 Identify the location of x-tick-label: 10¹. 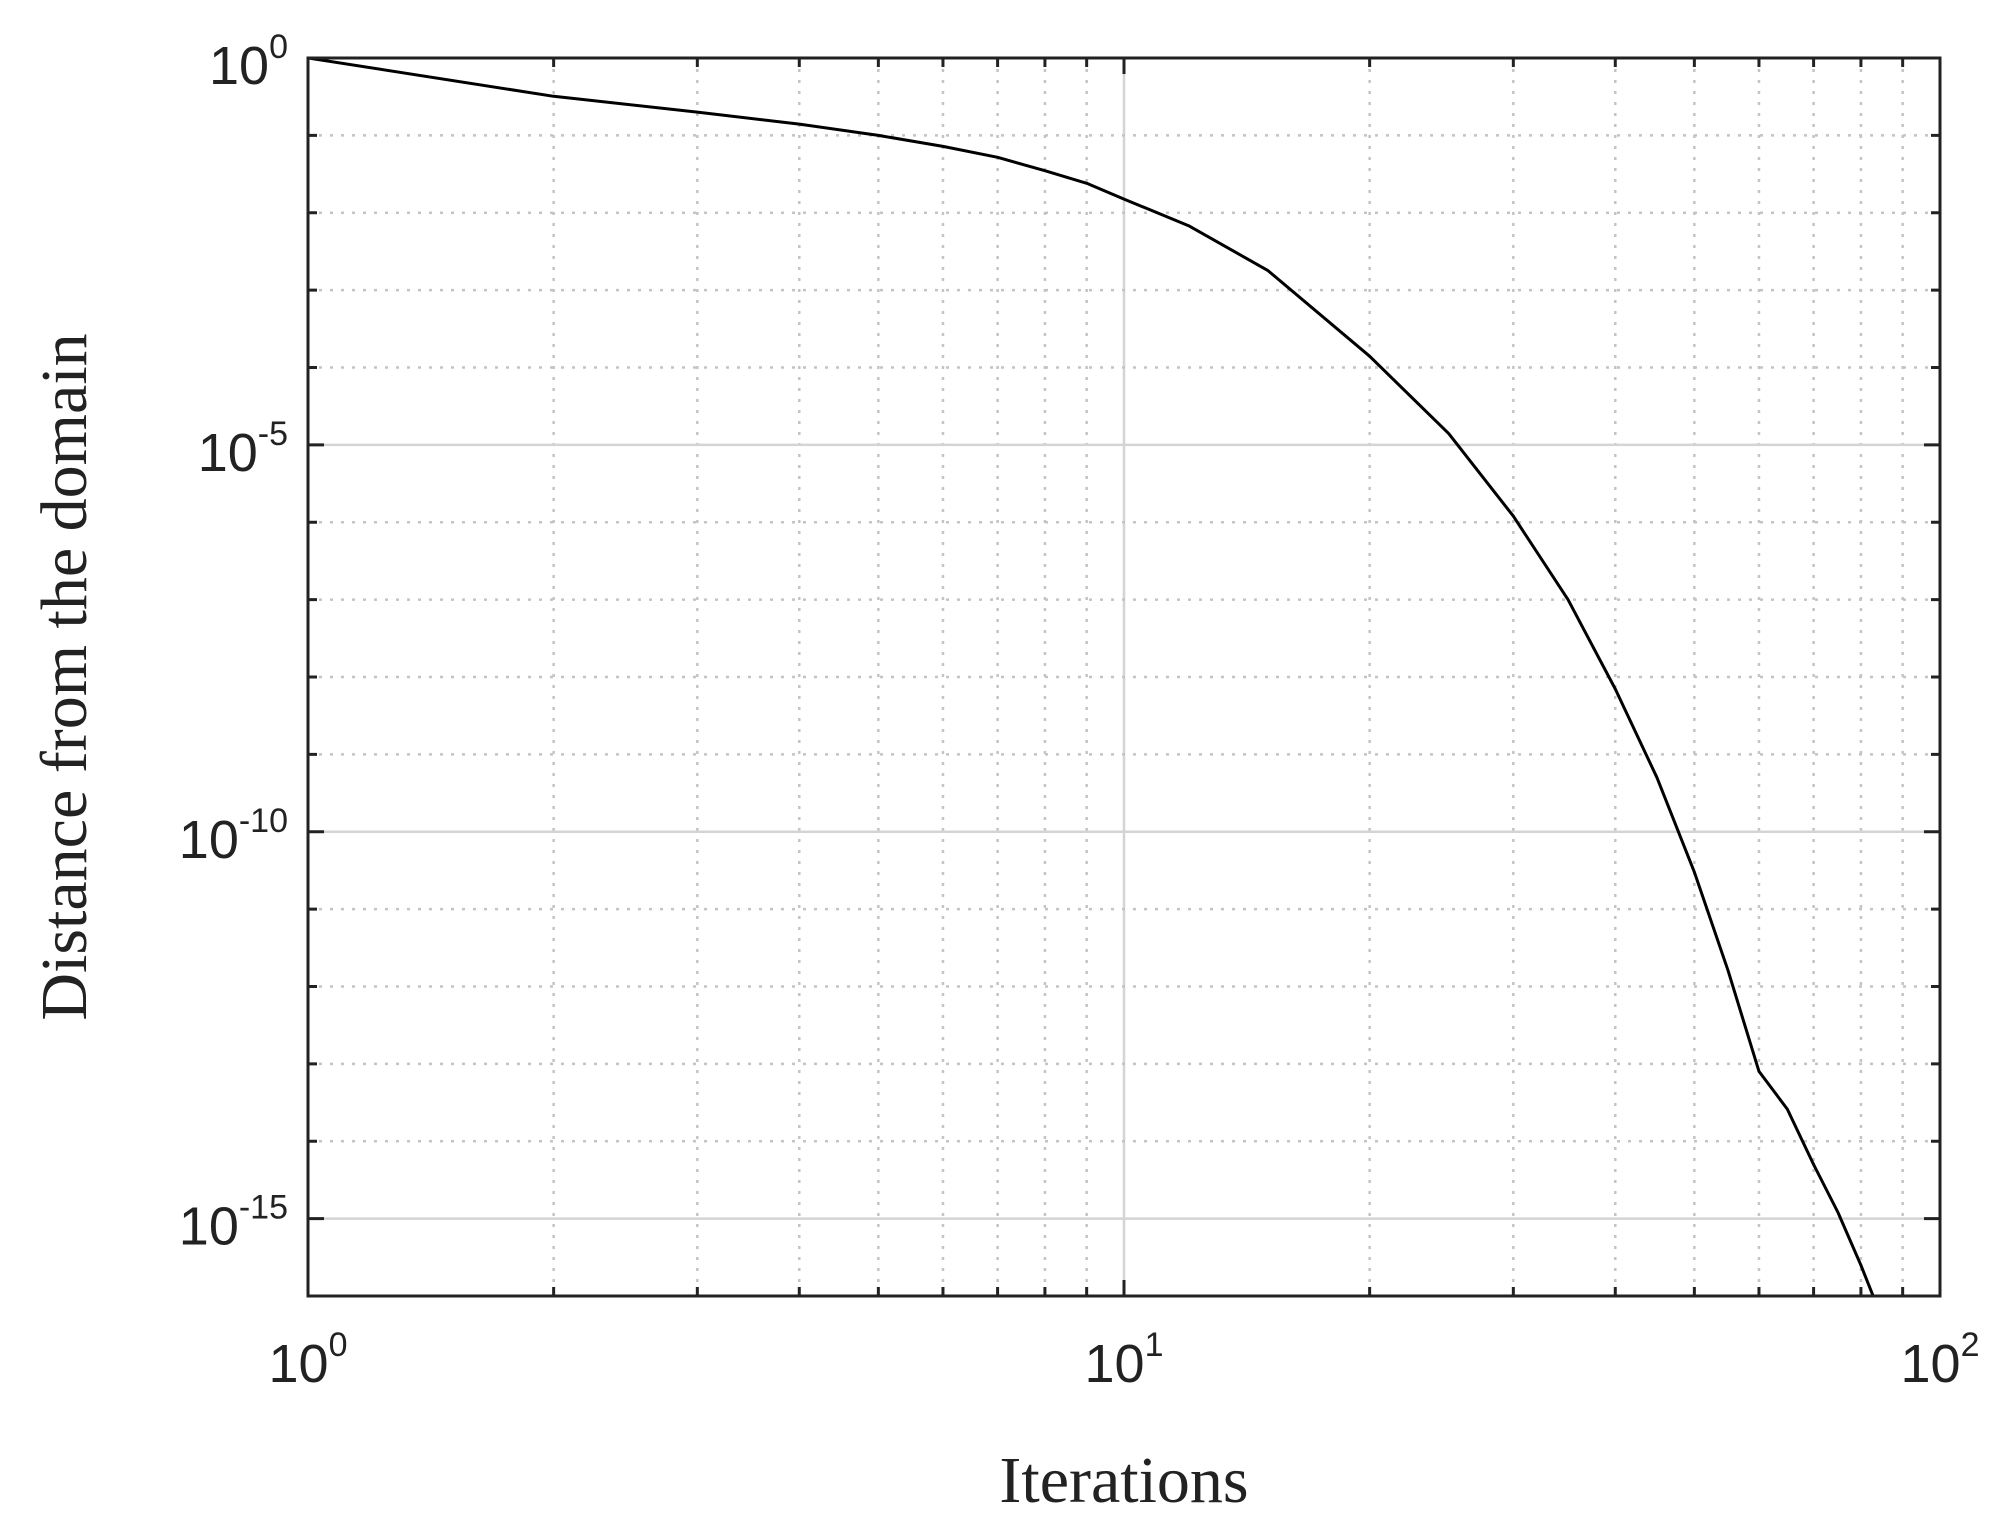
(1124, 1360).